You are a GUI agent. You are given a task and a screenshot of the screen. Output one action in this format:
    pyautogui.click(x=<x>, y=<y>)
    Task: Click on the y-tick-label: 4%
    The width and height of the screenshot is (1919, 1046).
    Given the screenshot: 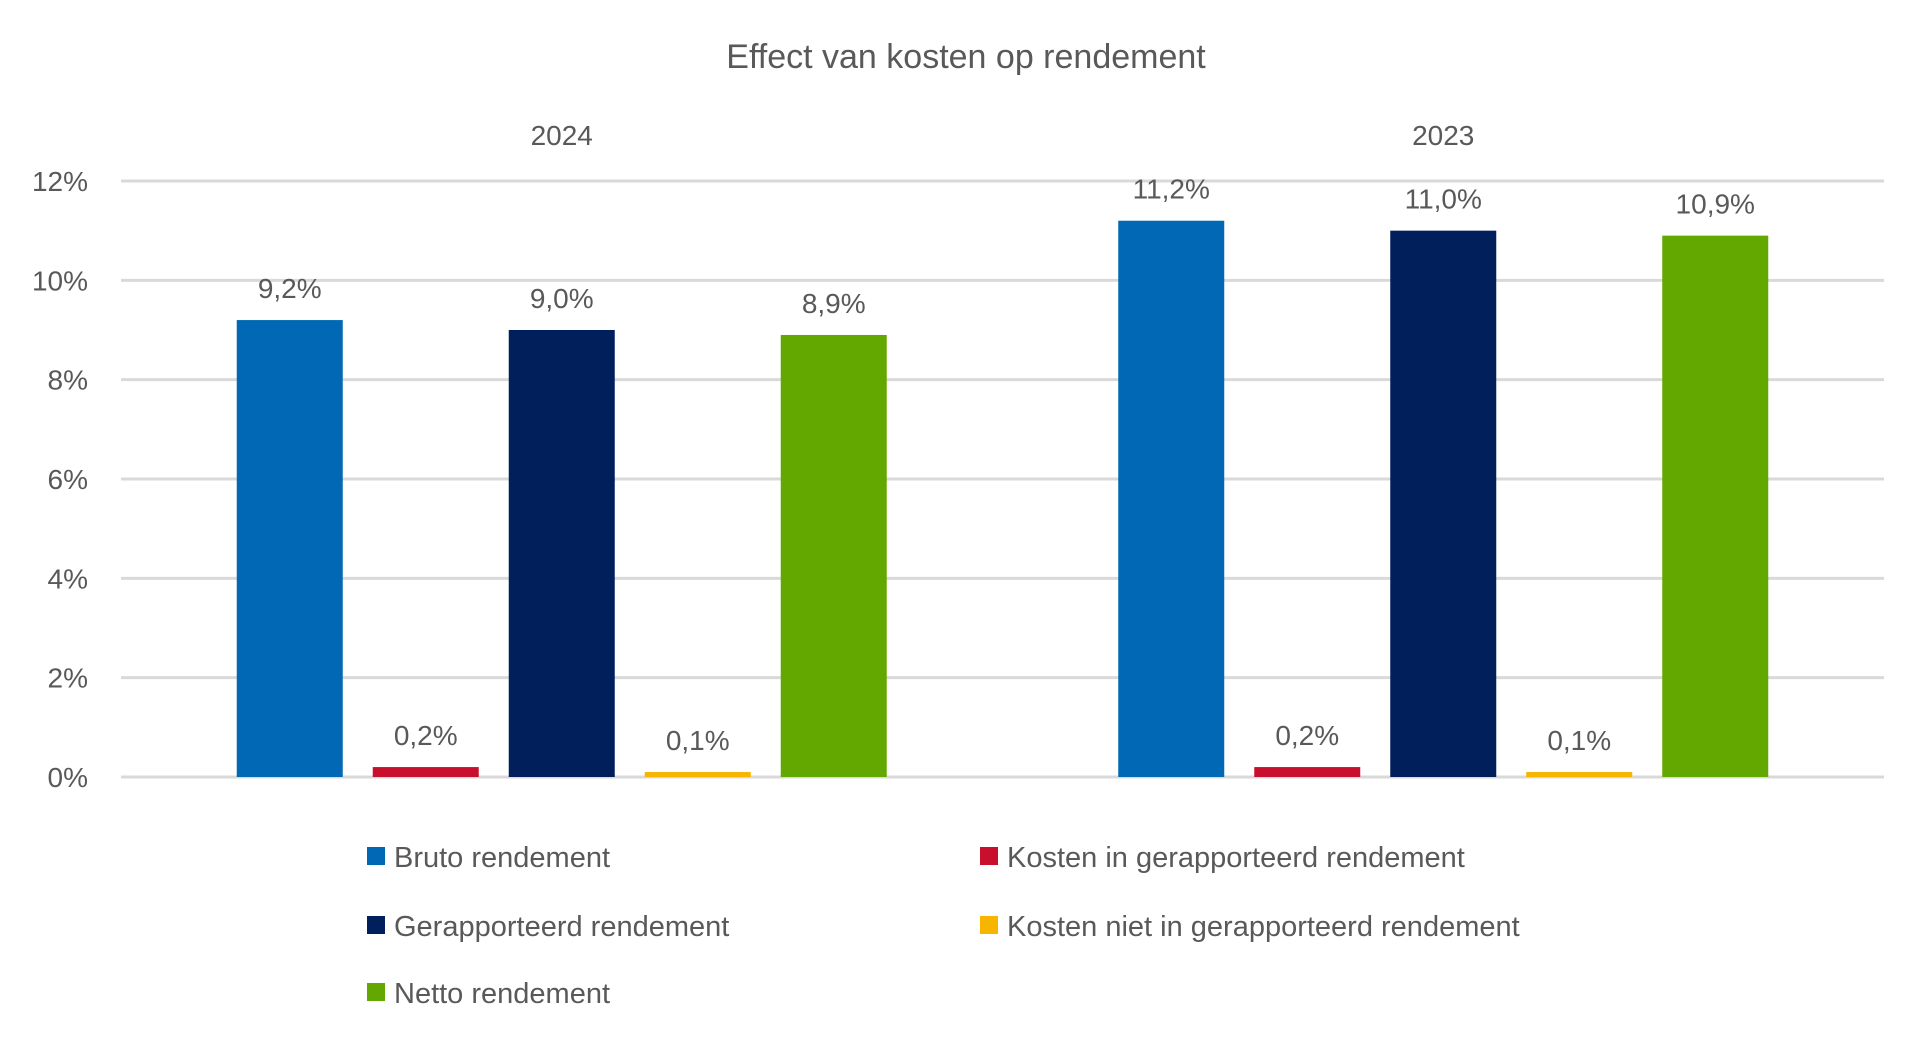 What is the action you would take?
    pyautogui.click(x=68, y=578)
    